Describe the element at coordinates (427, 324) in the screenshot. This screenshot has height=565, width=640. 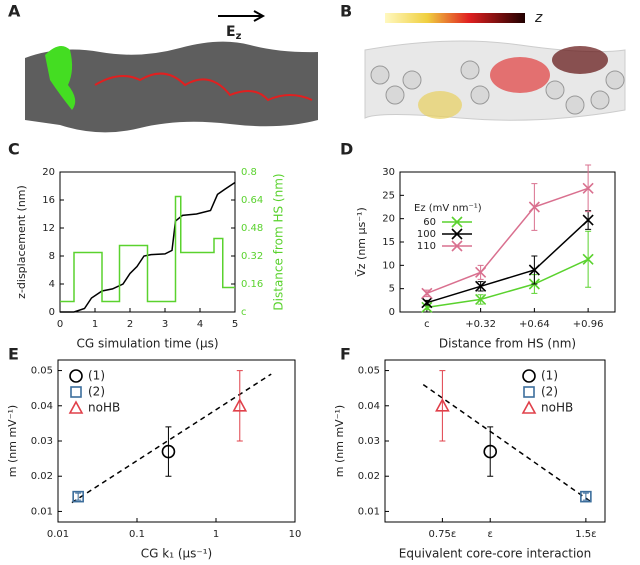
I see `x-tick-label: c` at that location.